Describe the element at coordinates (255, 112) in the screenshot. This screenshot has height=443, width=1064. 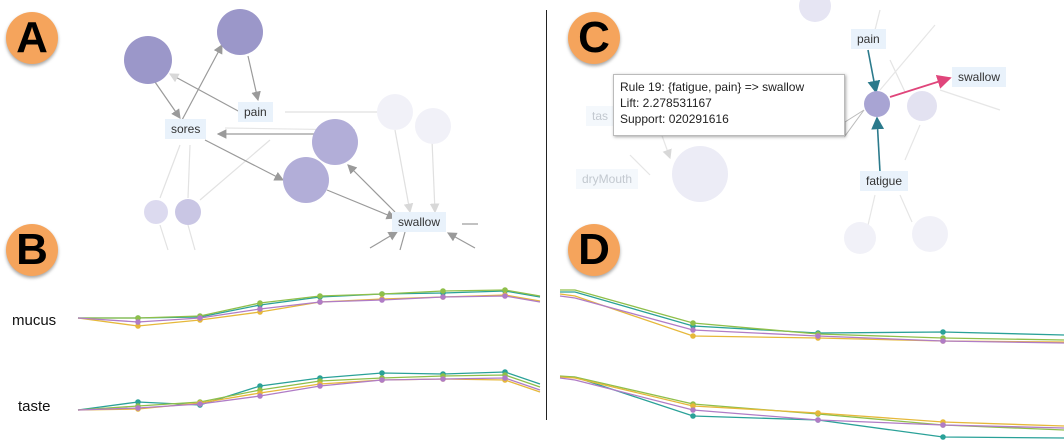
I see `node-label-pain: pain` at that location.